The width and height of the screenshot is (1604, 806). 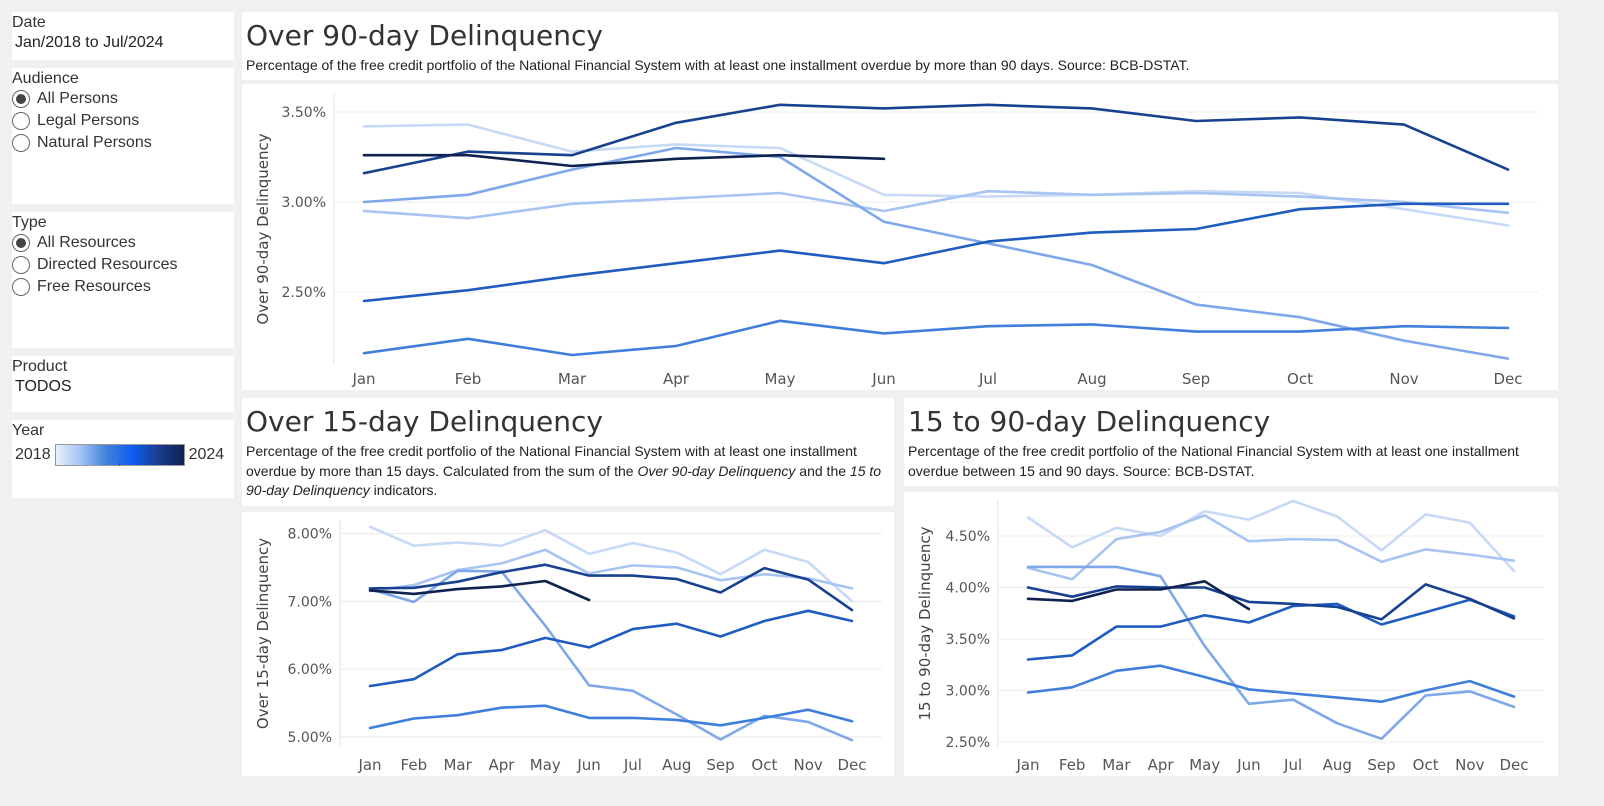 What do you see at coordinates (968, 691) in the screenshot?
I see `y-tick-label: 3.00%` at bounding box center [968, 691].